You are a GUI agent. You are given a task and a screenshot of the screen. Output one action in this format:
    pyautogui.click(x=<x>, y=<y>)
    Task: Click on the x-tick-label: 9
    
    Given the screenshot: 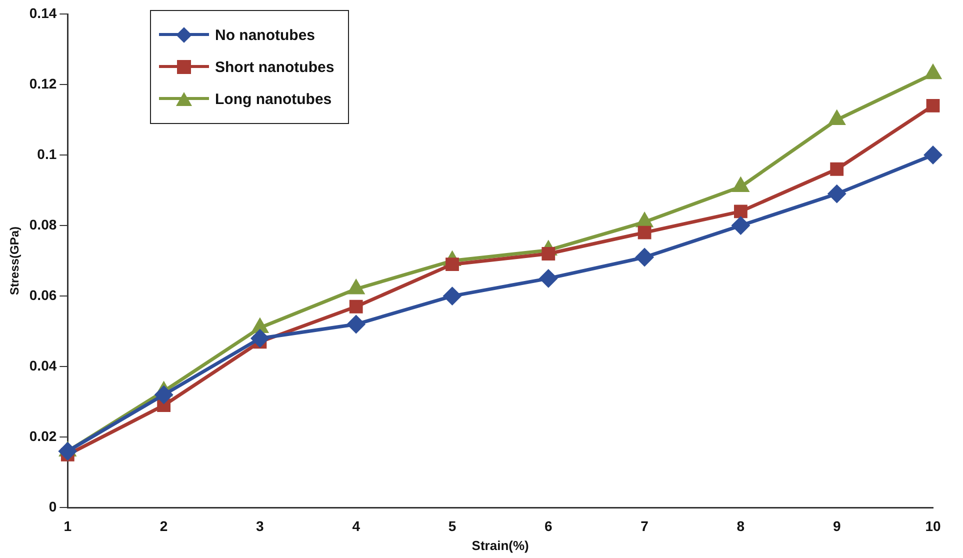 What is the action you would take?
    pyautogui.click(x=836, y=526)
    